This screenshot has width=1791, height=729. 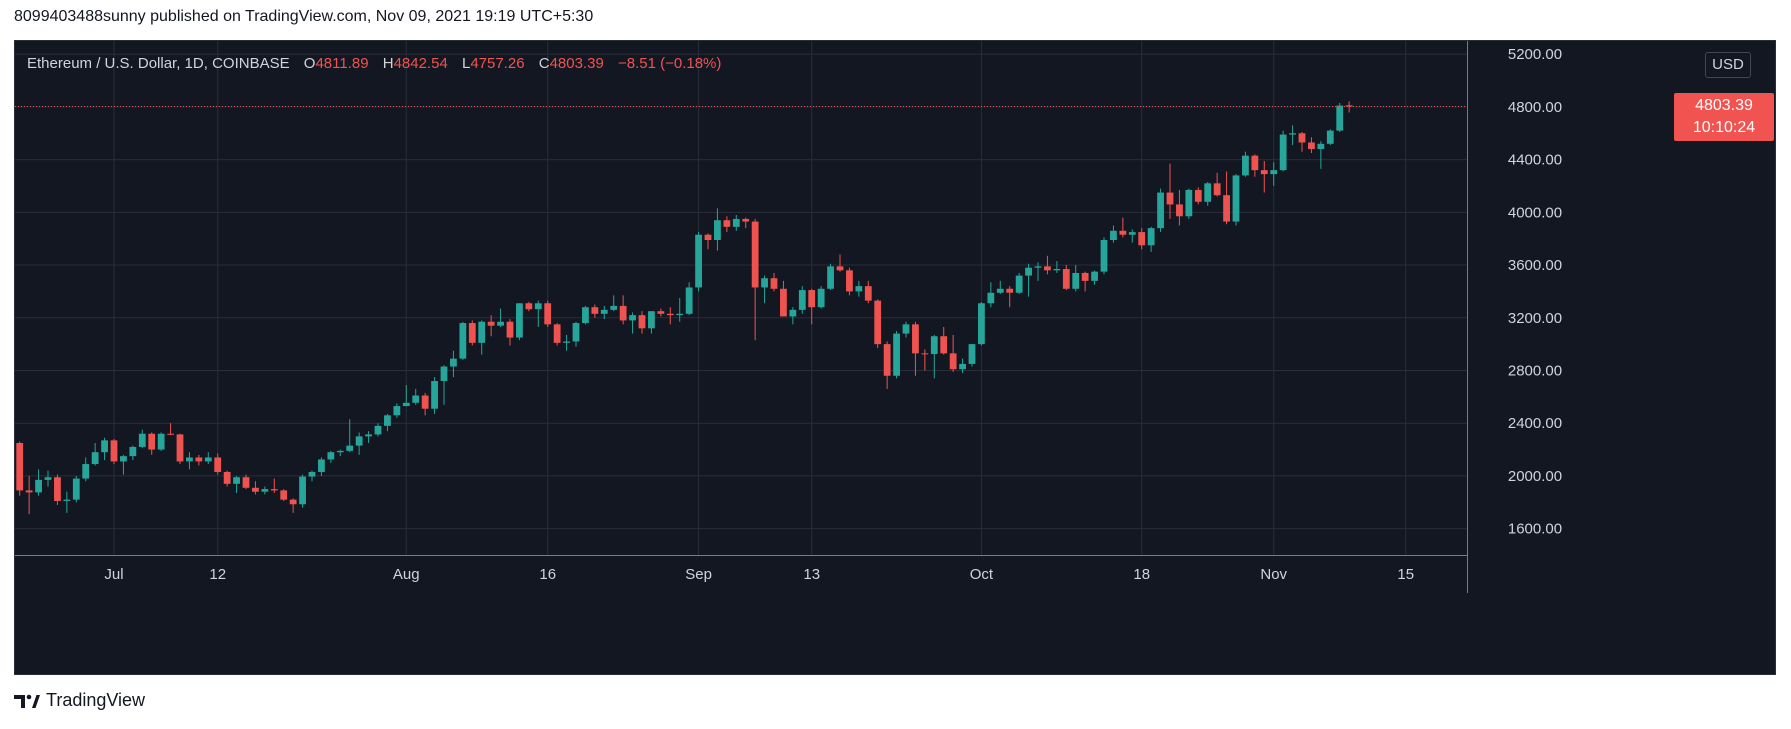 I want to click on bar-countdown: 10:10:24, so click(x=1724, y=127).